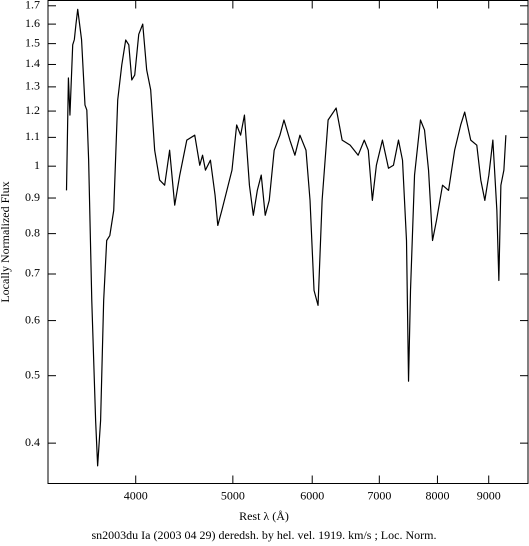 The width and height of the screenshot is (529, 546). I want to click on y-tick-label: 0.8, so click(32, 232).